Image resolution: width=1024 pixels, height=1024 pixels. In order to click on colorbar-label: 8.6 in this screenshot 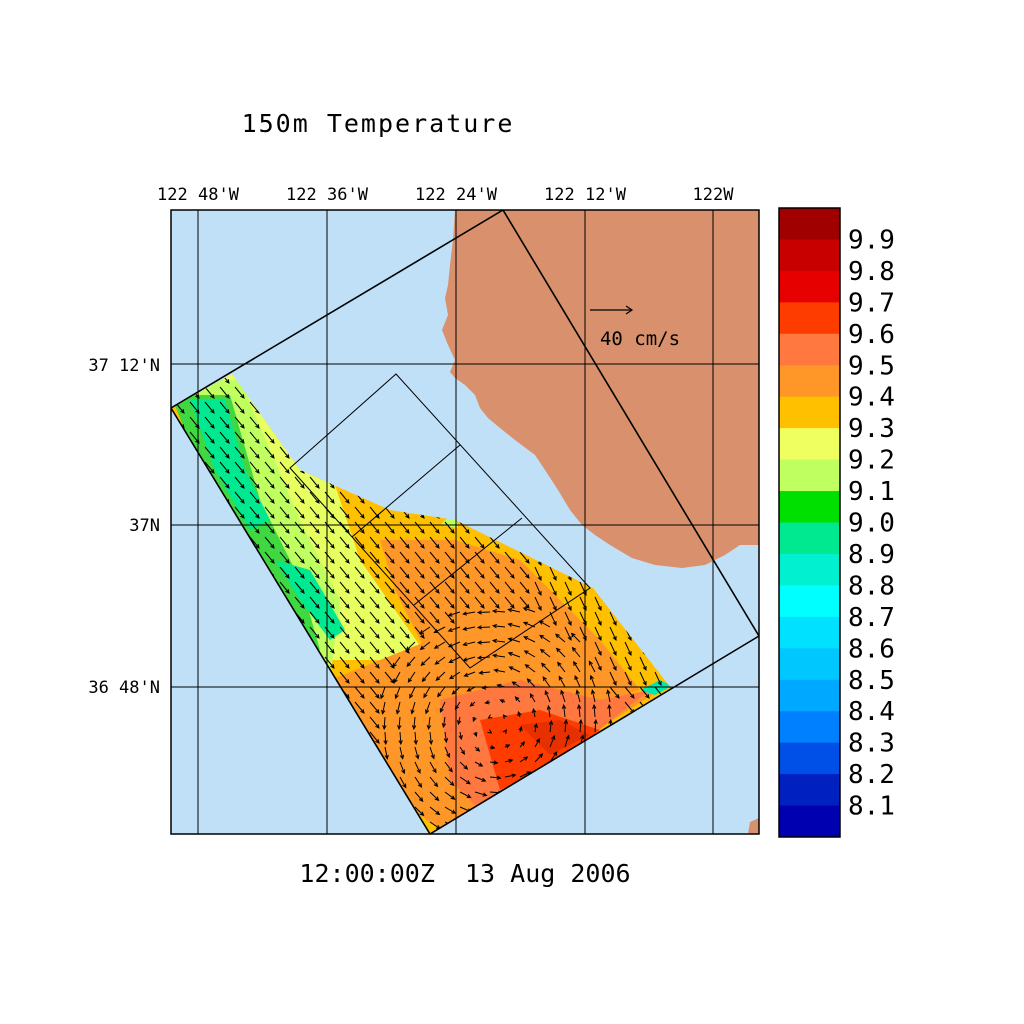, I will do `click(871, 649)`.